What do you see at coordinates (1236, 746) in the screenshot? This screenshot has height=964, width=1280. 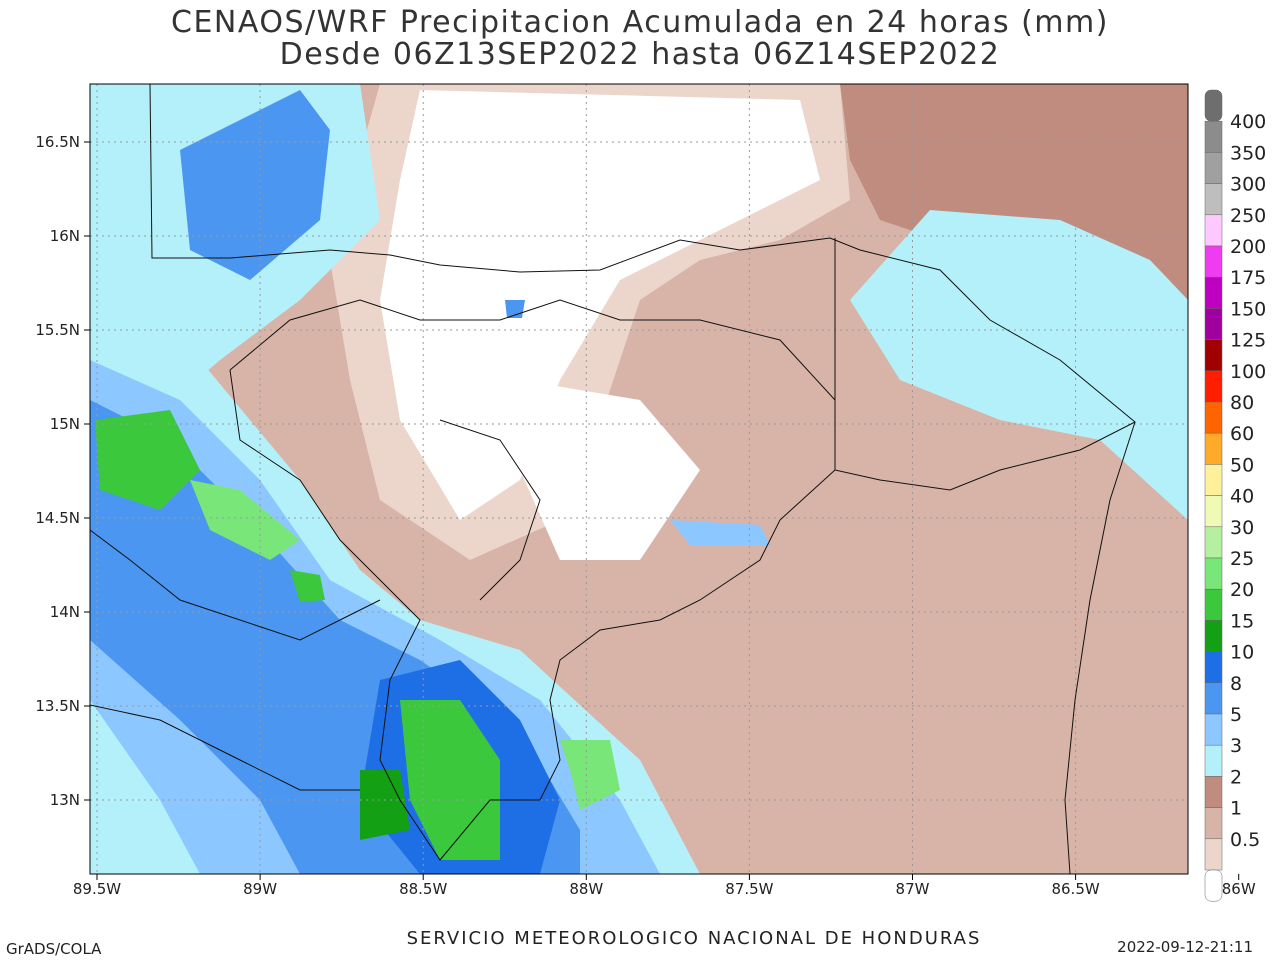 I see `colorbar-label: 3` at bounding box center [1236, 746].